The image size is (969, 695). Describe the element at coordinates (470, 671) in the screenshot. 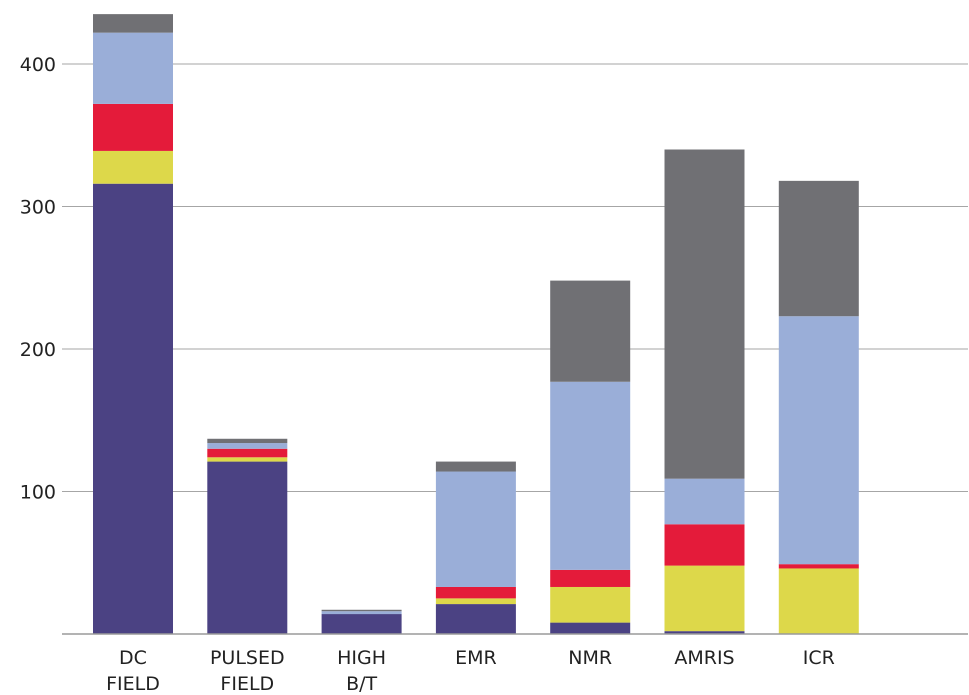

I see `x-axis-category-labels: DC FIELD PULSED FIELD HIGH B/T EMR NMR AMRIS ICR` at that location.